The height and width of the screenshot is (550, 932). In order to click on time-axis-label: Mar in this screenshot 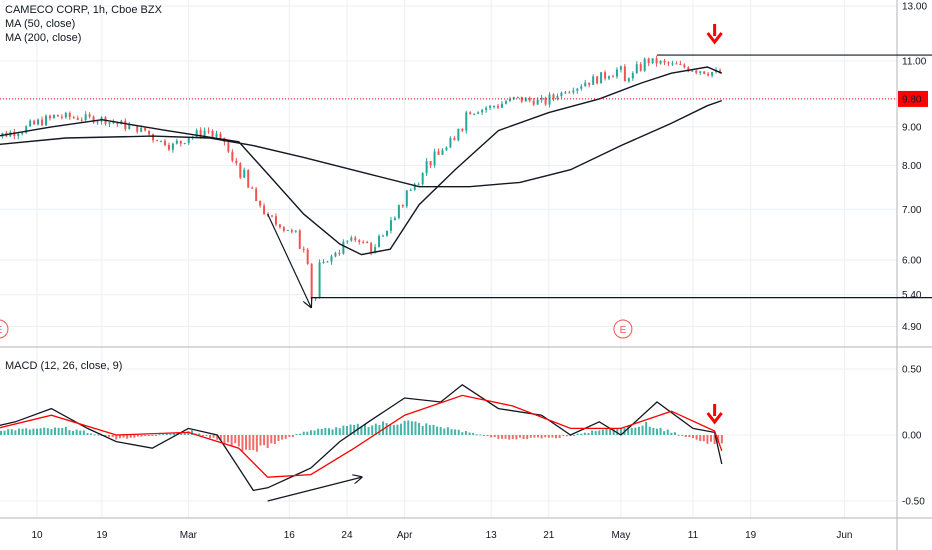, I will do `click(189, 535)`.